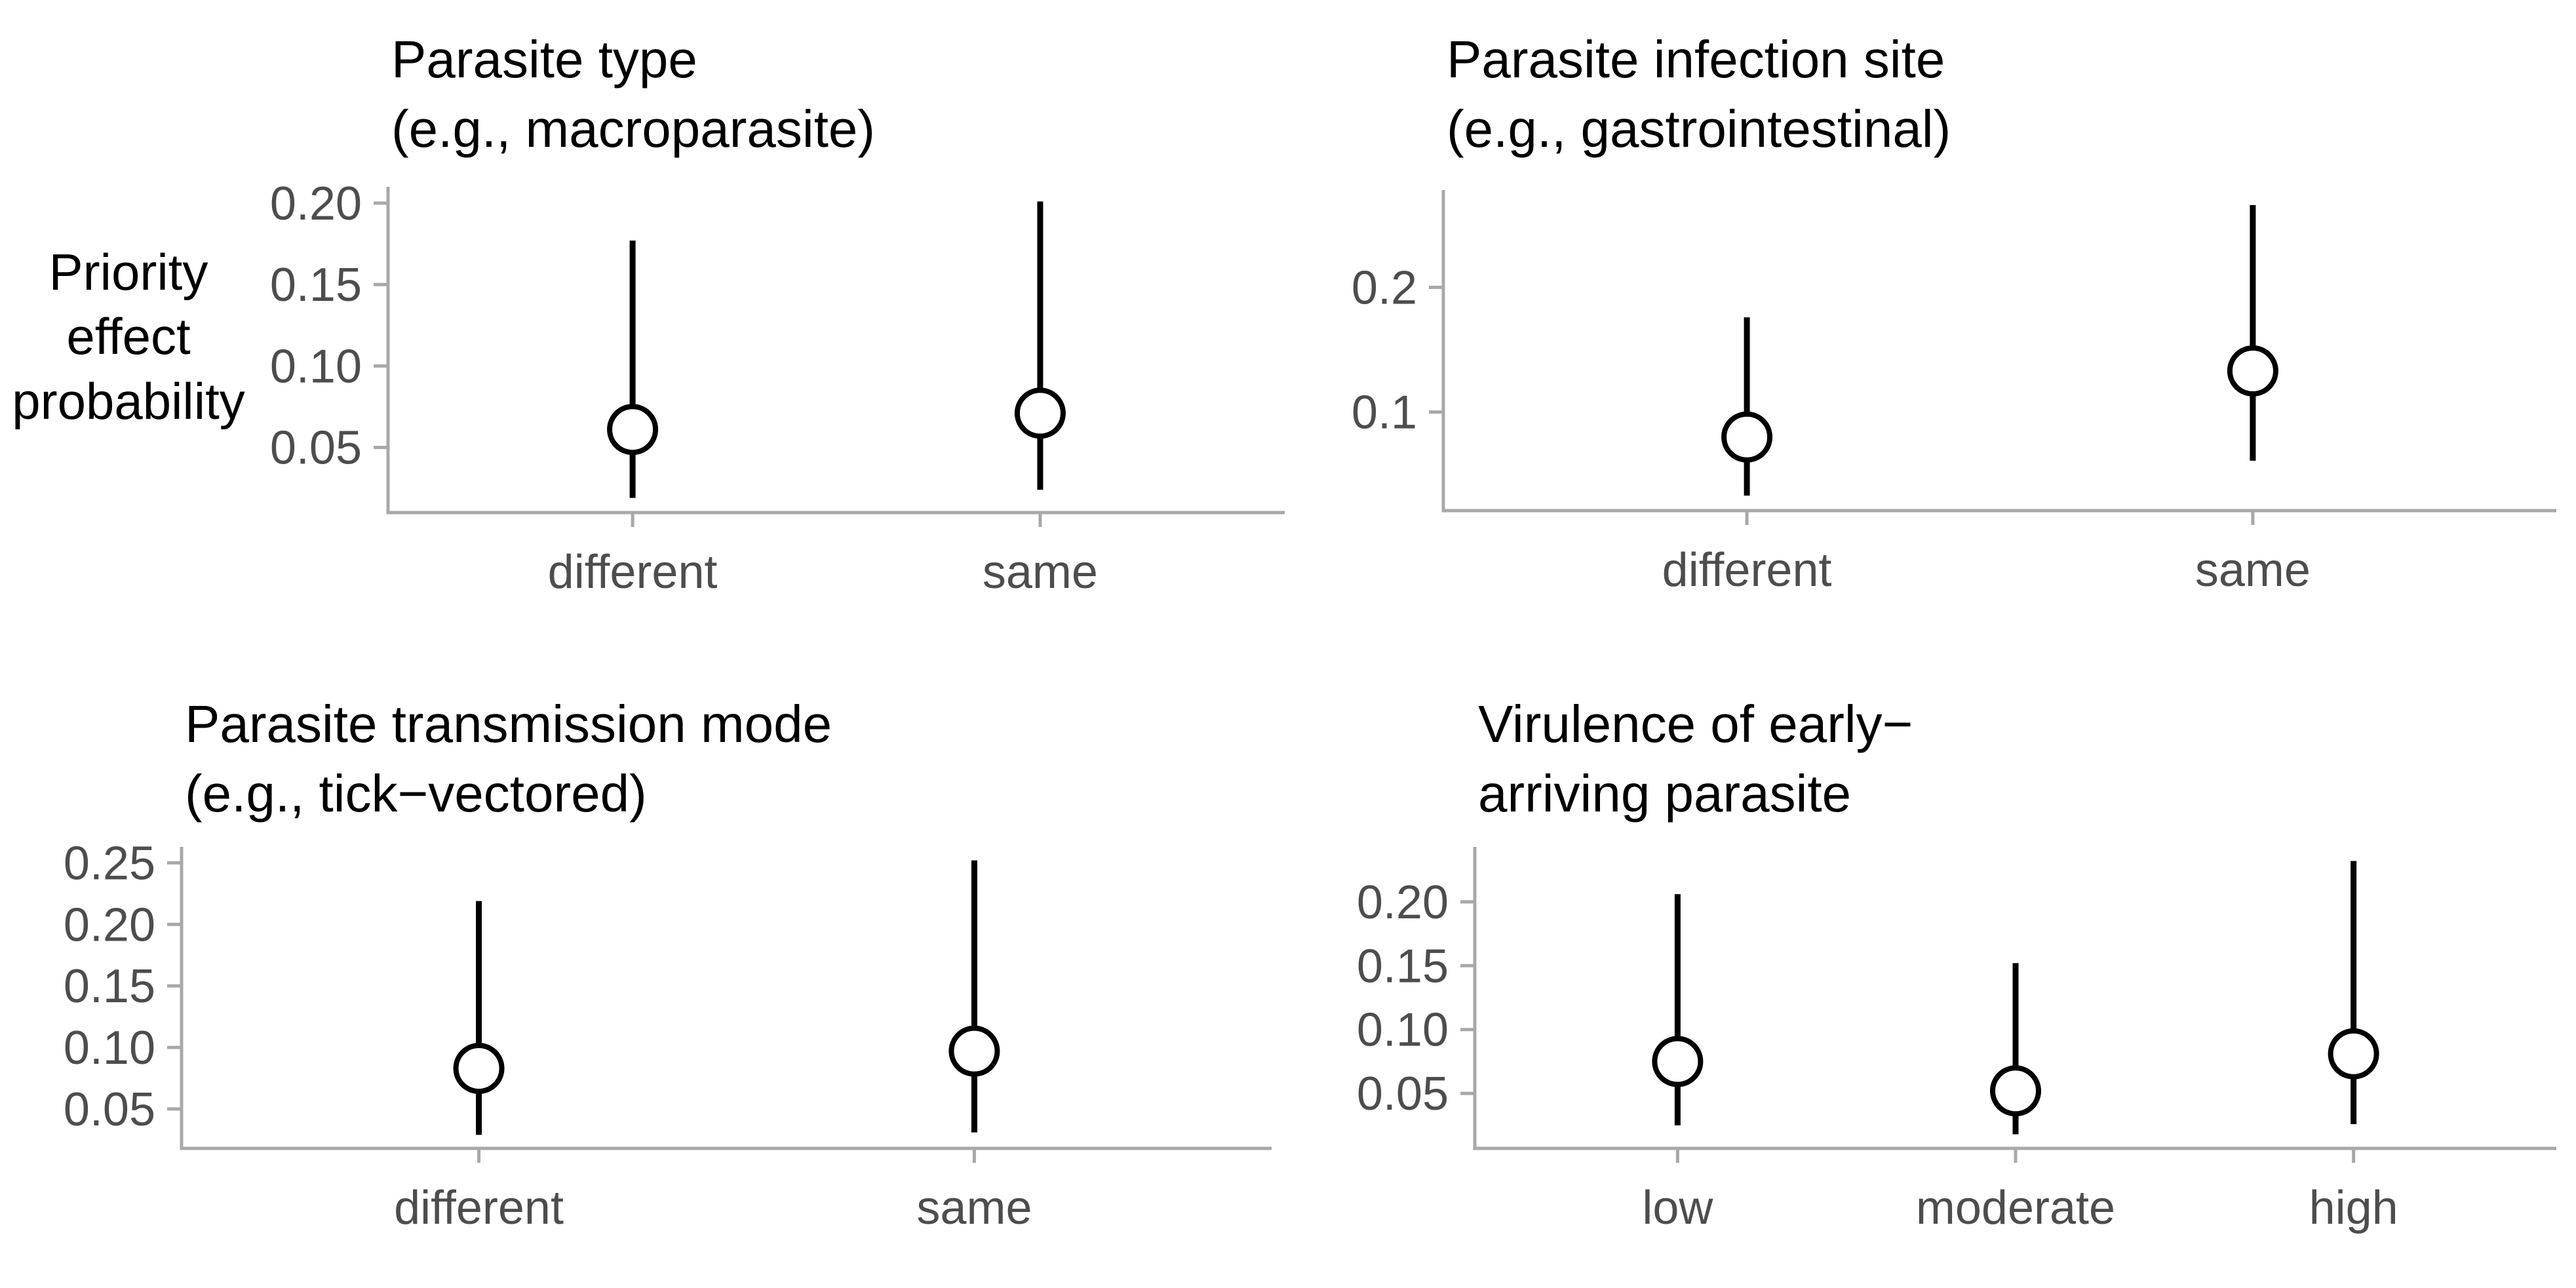 This screenshot has height=1288, width=2576. I want to click on panel-3: 0.05 0.10 0.15 0.20 low moderate high, so click(1956, 1040).